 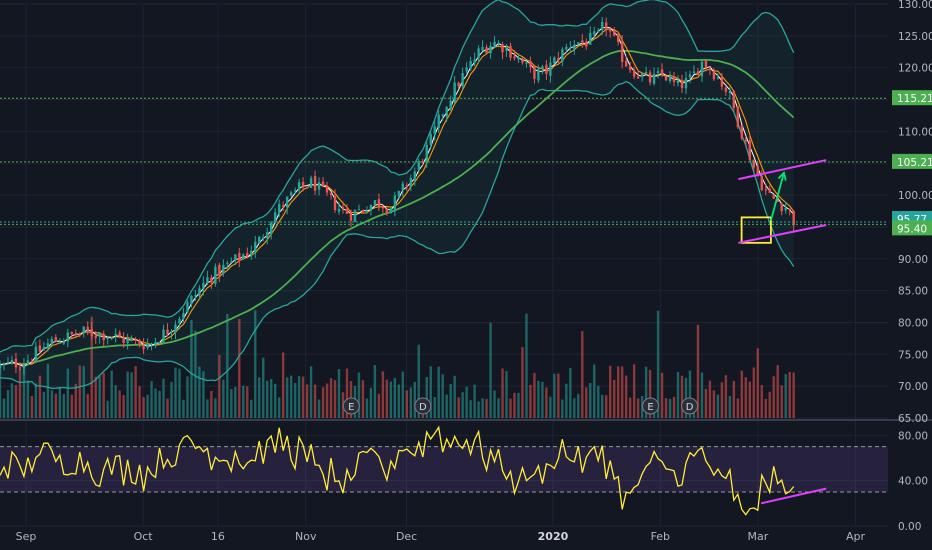 I want to click on rsi-axis: 80.00 40.00 0.00, so click(x=913, y=481).